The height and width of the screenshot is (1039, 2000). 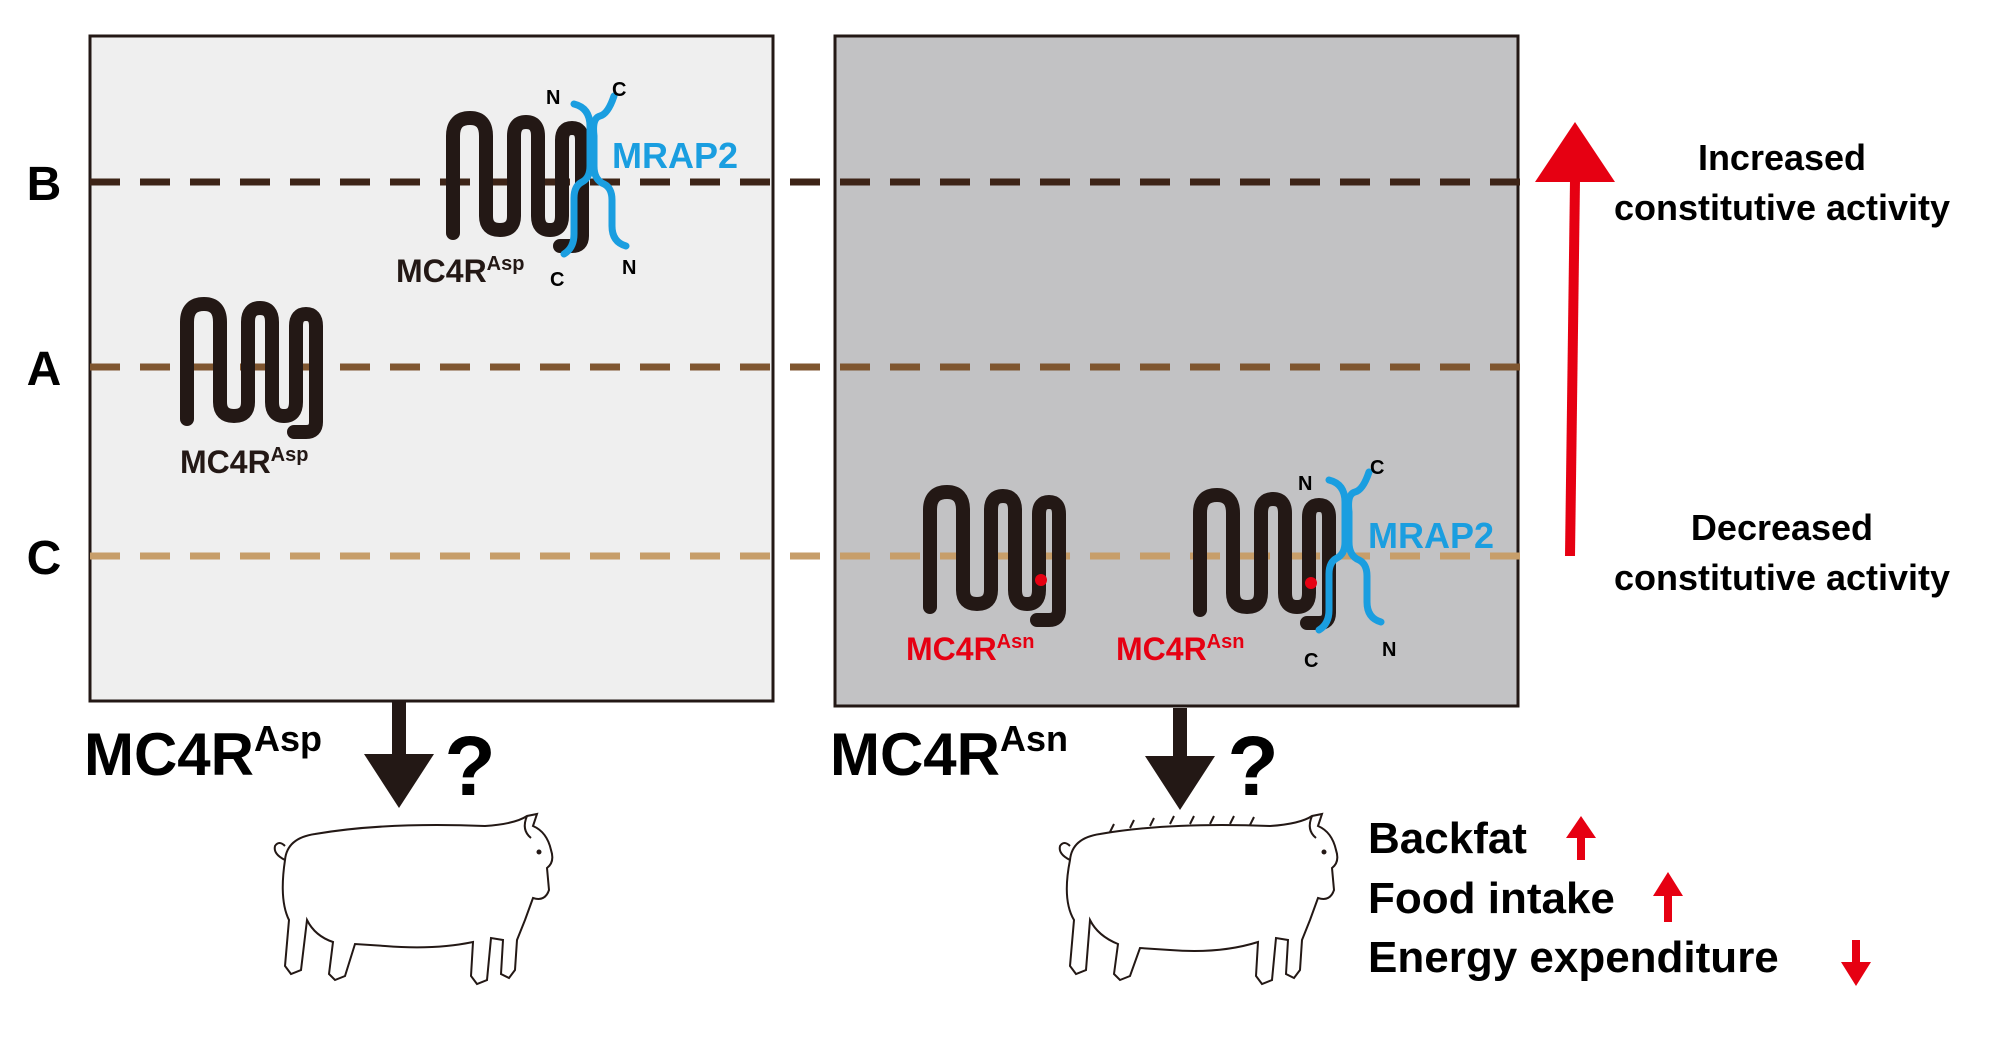 What do you see at coordinates (970, 649) in the screenshot?
I see `mc4r-asn-alone-label: MC4RAsn` at bounding box center [970, 649].